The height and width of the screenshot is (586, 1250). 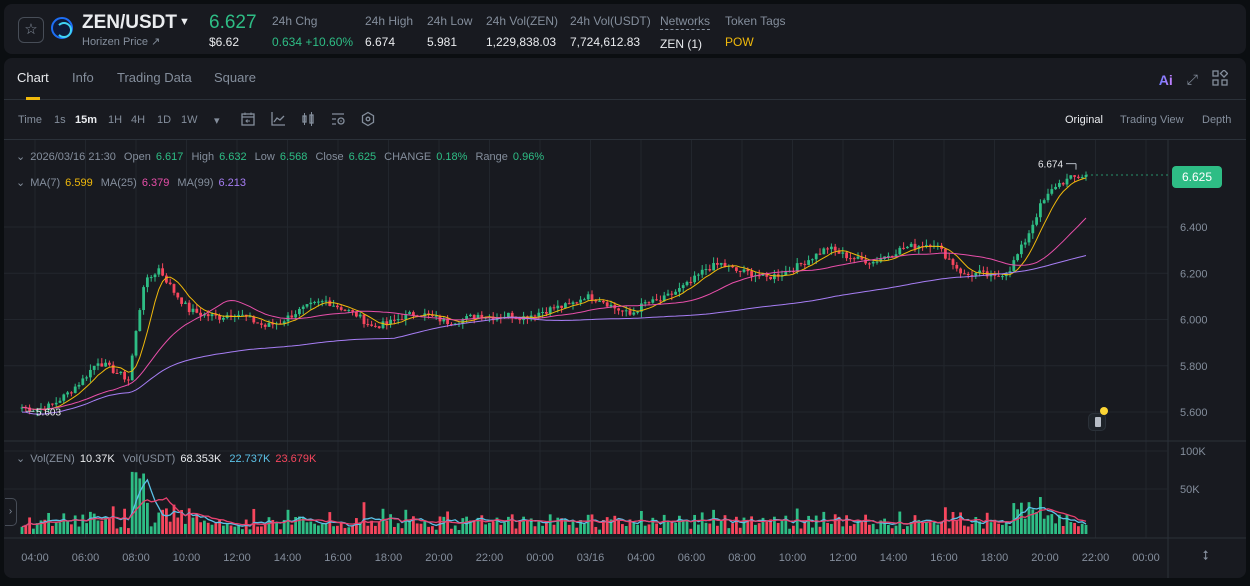 I want to click on stat-label: Token Tags, so click(x=755, y=21).